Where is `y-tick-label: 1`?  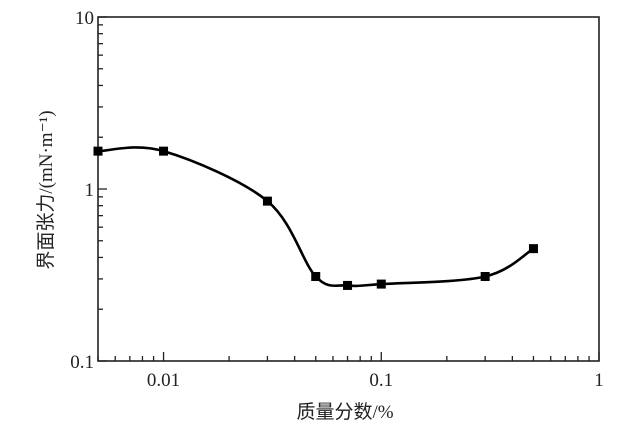 y-tick-label: 1 is located at coordinates (90, 190).